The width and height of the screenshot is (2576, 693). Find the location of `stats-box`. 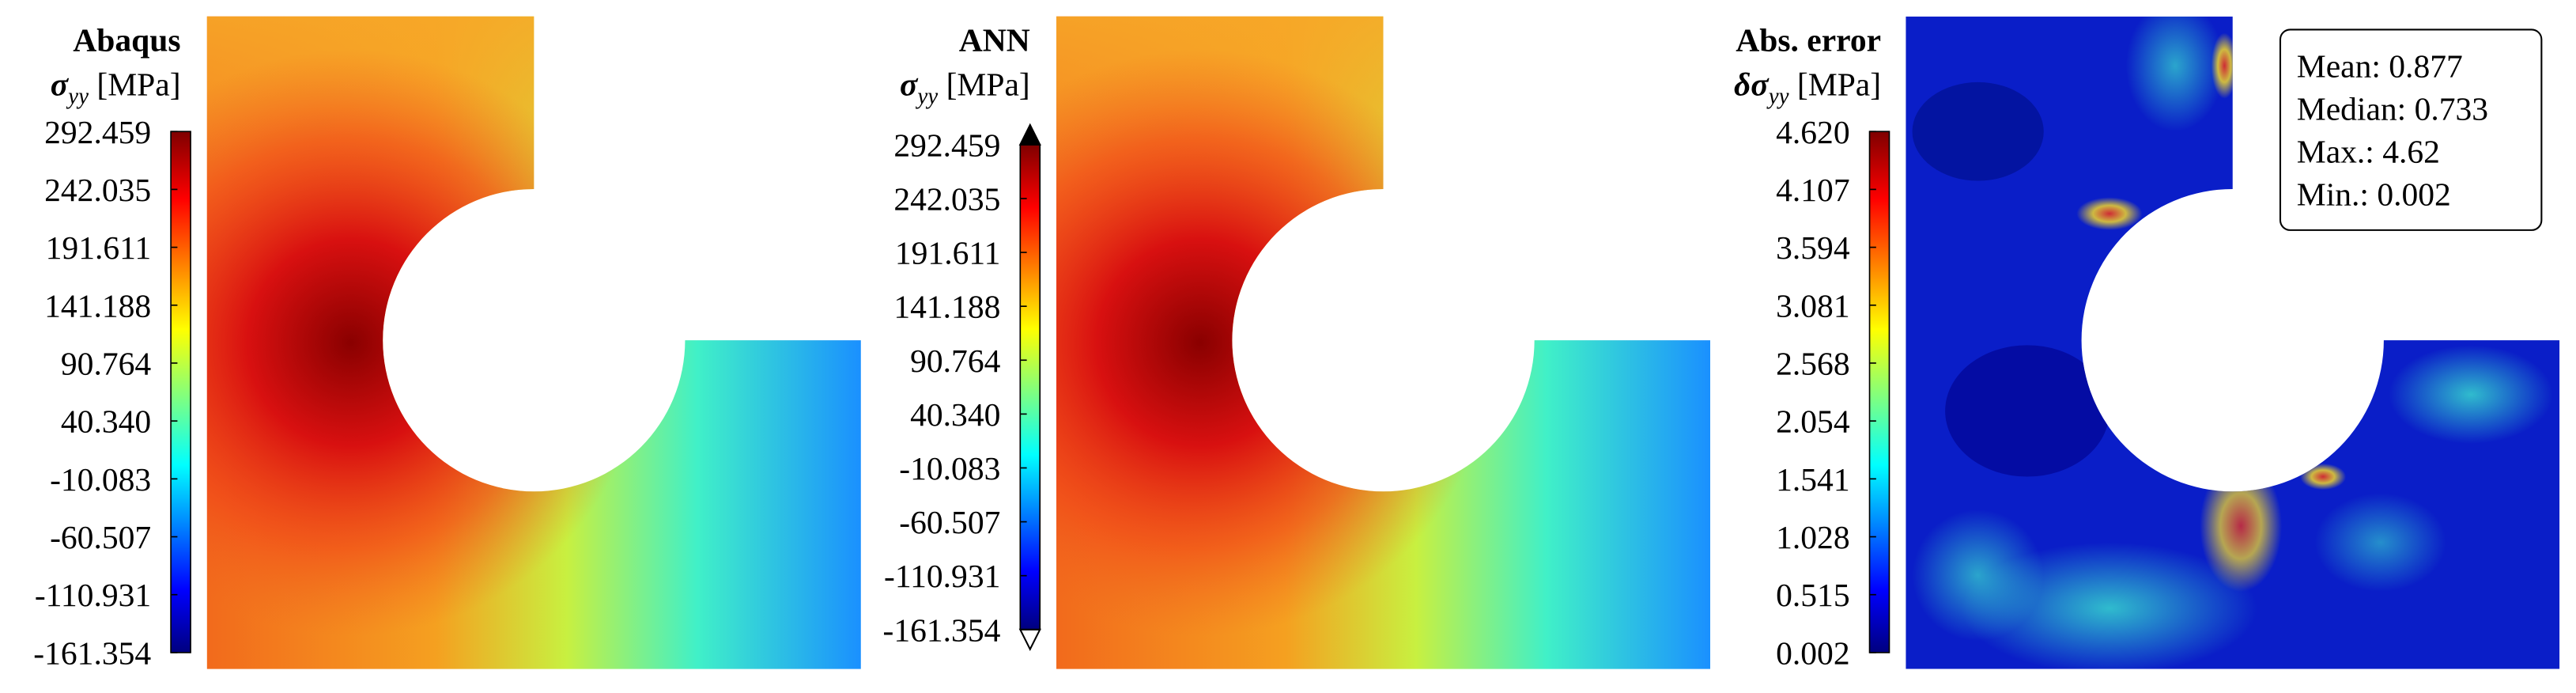

stats-box is located at coordinates (2411, 130).